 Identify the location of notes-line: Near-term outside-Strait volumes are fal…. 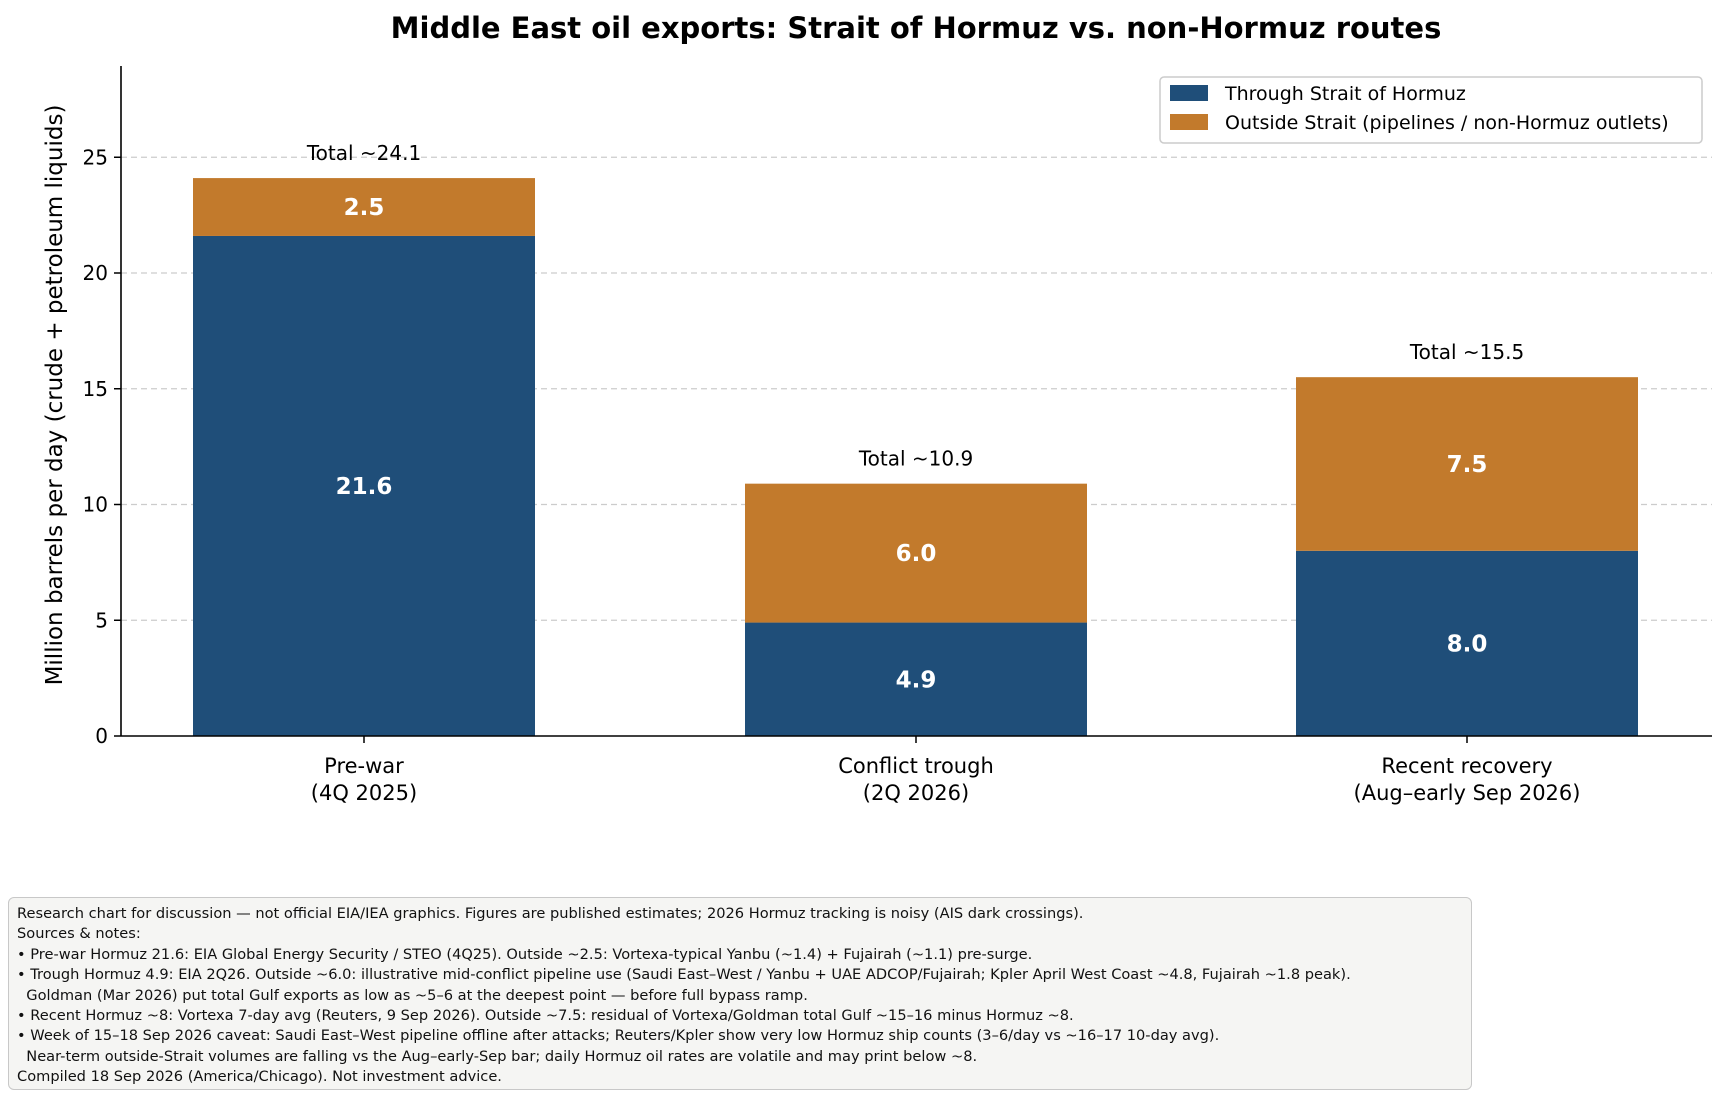
(497, 1056).